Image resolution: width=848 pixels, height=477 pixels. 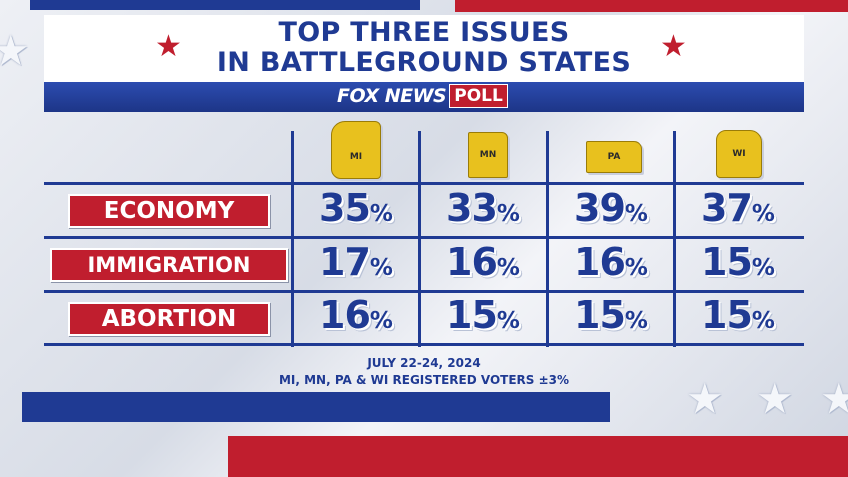 I want to click on wisconsin-state-icon: WI, so click(x=739, y=154).